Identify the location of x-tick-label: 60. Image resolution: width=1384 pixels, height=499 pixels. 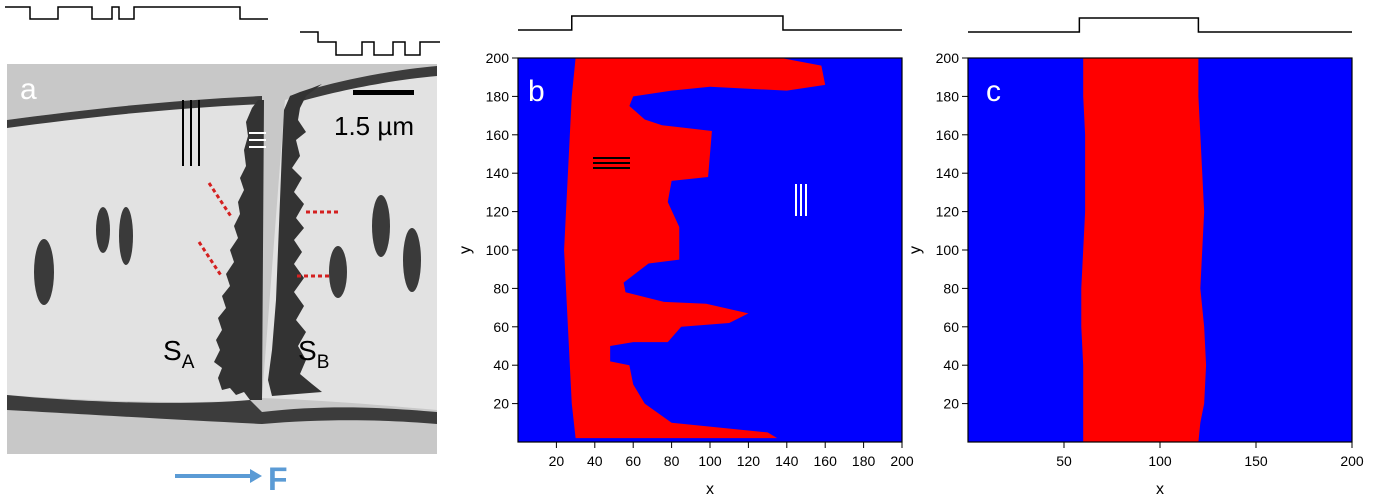
(633, 461).